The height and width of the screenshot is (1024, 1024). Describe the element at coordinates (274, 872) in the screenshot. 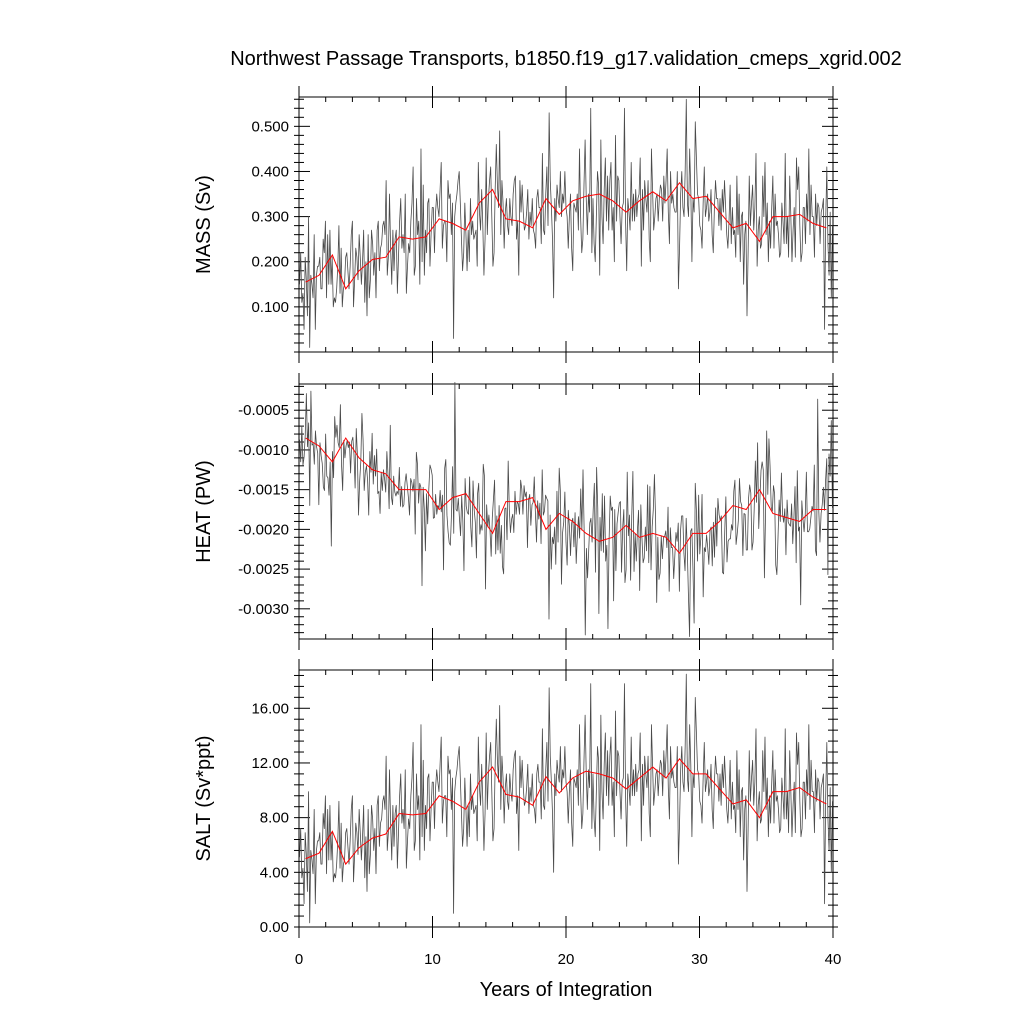

I see `y-tick-label: 4.00` at that location.